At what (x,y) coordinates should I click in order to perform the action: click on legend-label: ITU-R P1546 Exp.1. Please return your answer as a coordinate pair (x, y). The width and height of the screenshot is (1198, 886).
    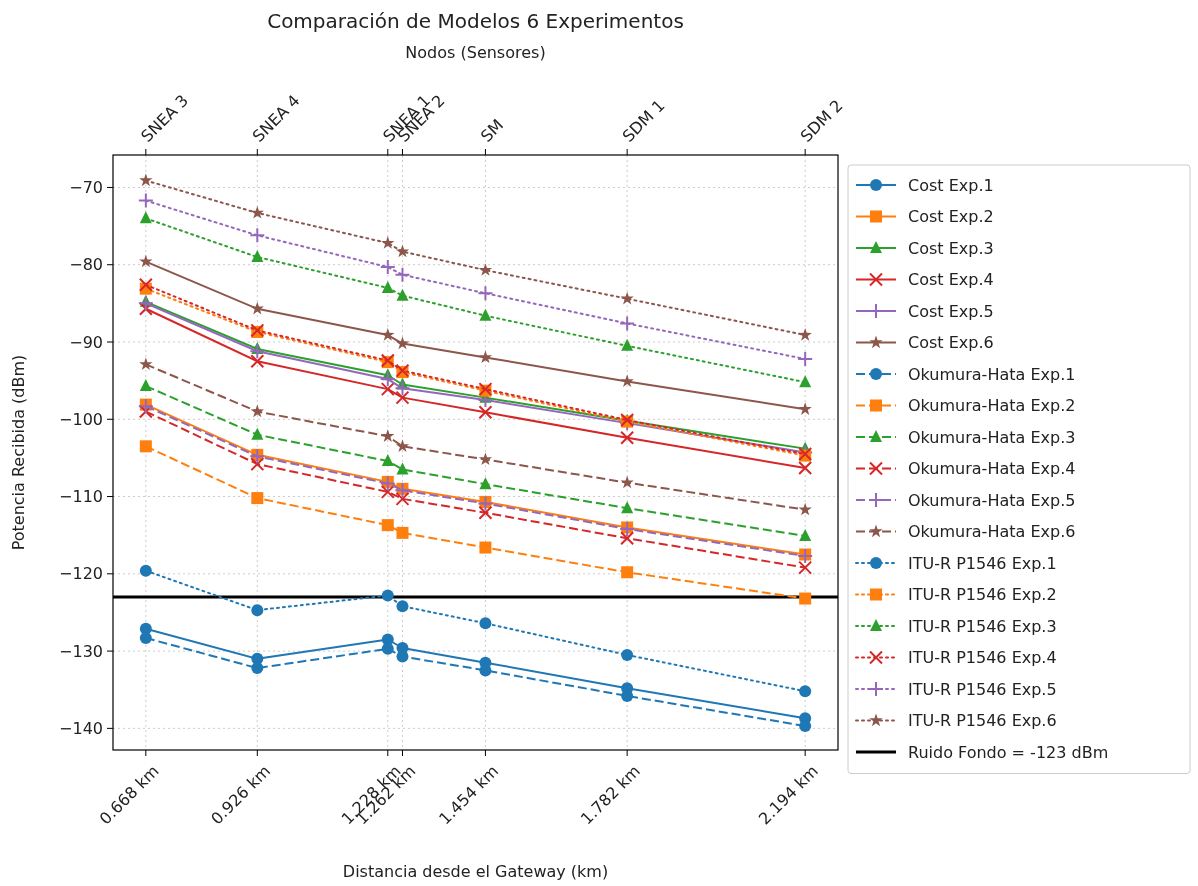
    Looking at the image, I should click on (982, 563).